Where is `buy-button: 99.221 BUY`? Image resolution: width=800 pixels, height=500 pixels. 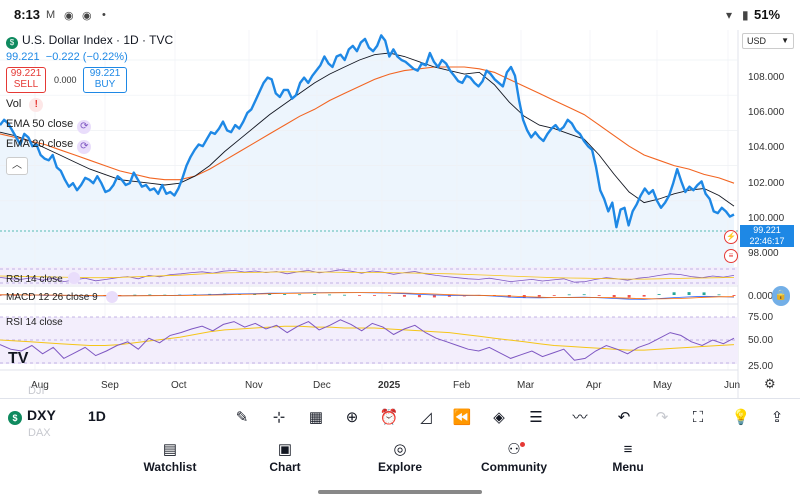 buy-button: 99.221 BUY is located at coordinates (105, 80).